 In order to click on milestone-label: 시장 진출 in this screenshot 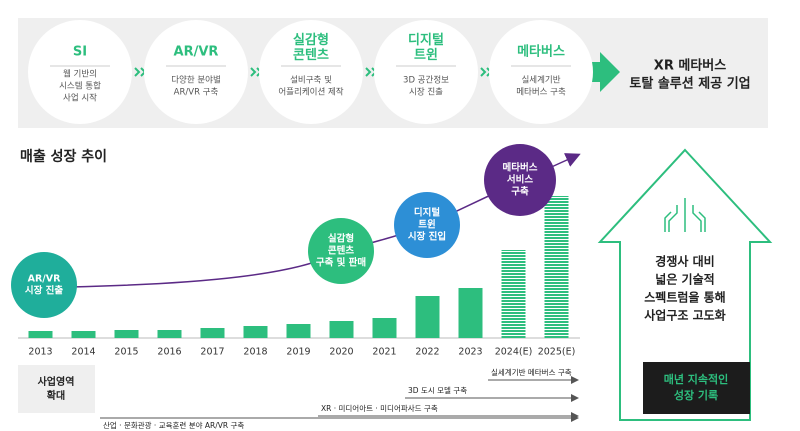, I will do `click(44, 291)`.